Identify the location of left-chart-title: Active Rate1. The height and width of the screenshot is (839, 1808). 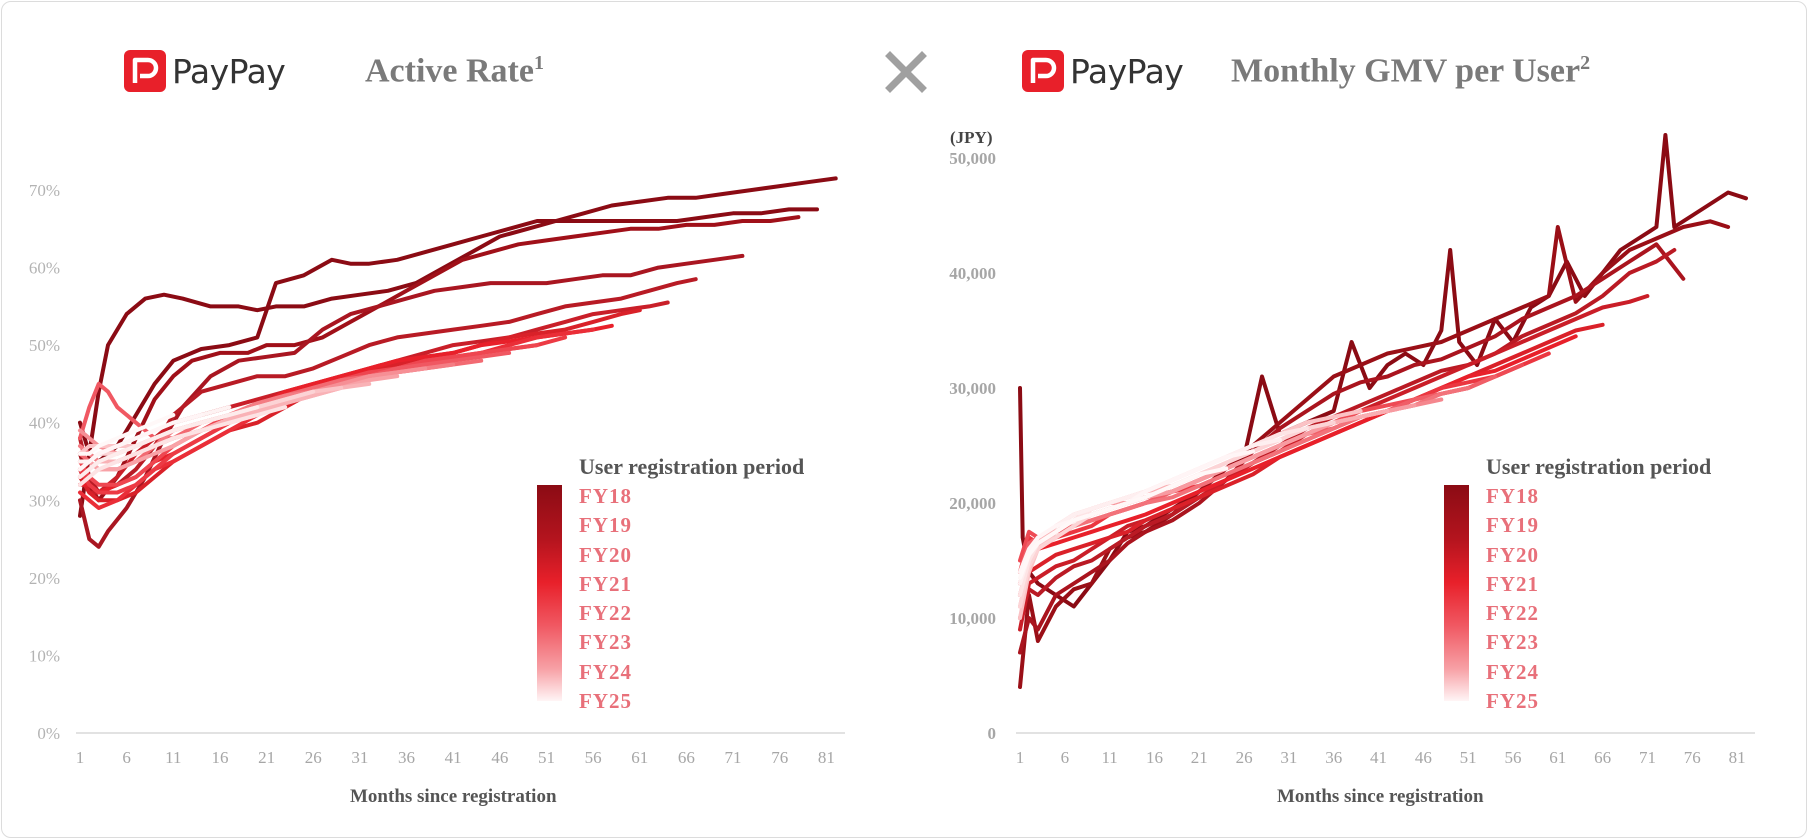
(454, 71).